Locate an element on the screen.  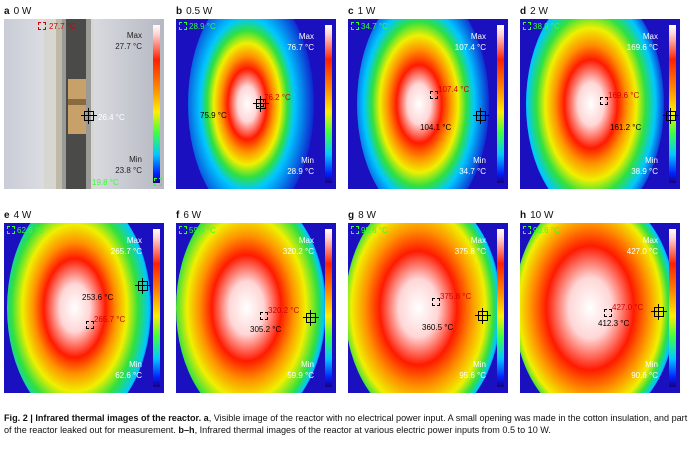
min-value: 95.6 °C is located at coordinates (472, 375).